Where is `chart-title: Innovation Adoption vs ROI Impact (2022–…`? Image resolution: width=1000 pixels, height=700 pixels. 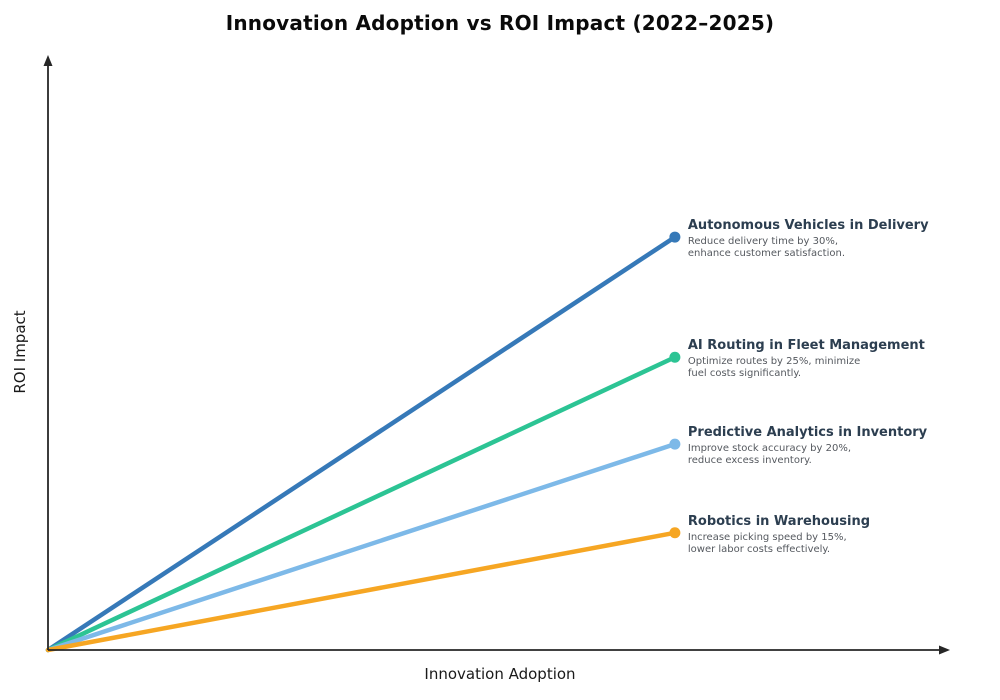
chart-title: Innovation Adoption vs ROI Impact (2022–… is located at coordinates (500, 23).